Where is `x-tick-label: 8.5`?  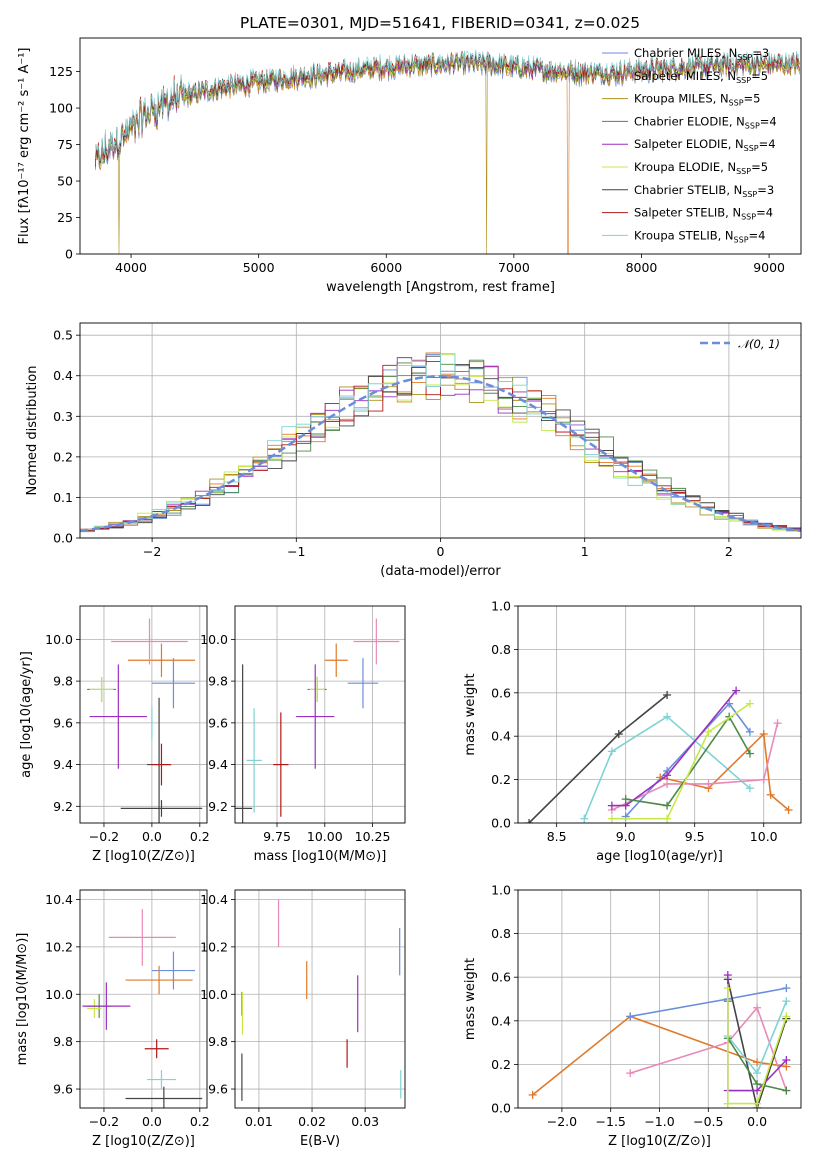
x-tick-label: 8.5 is located at coordinates (557, 836).